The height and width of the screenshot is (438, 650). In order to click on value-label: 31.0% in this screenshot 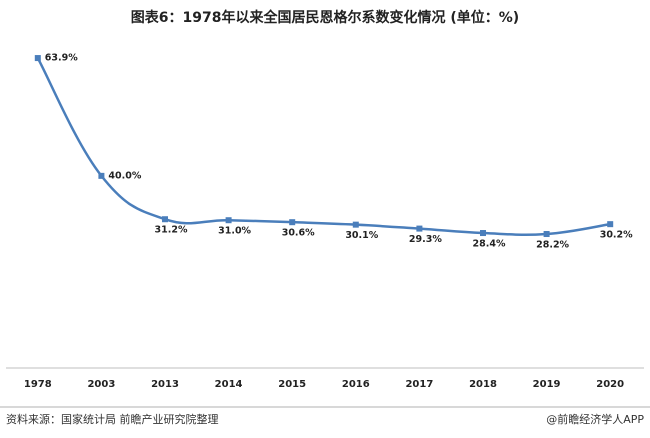, I will do `click(234, 231)`.